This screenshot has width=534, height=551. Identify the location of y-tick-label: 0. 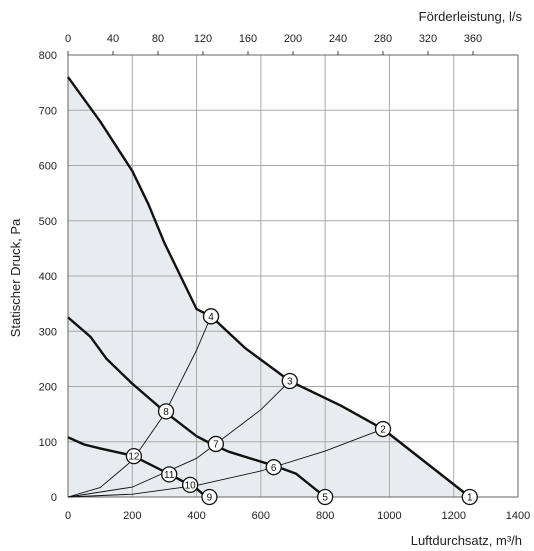
(54, 498).